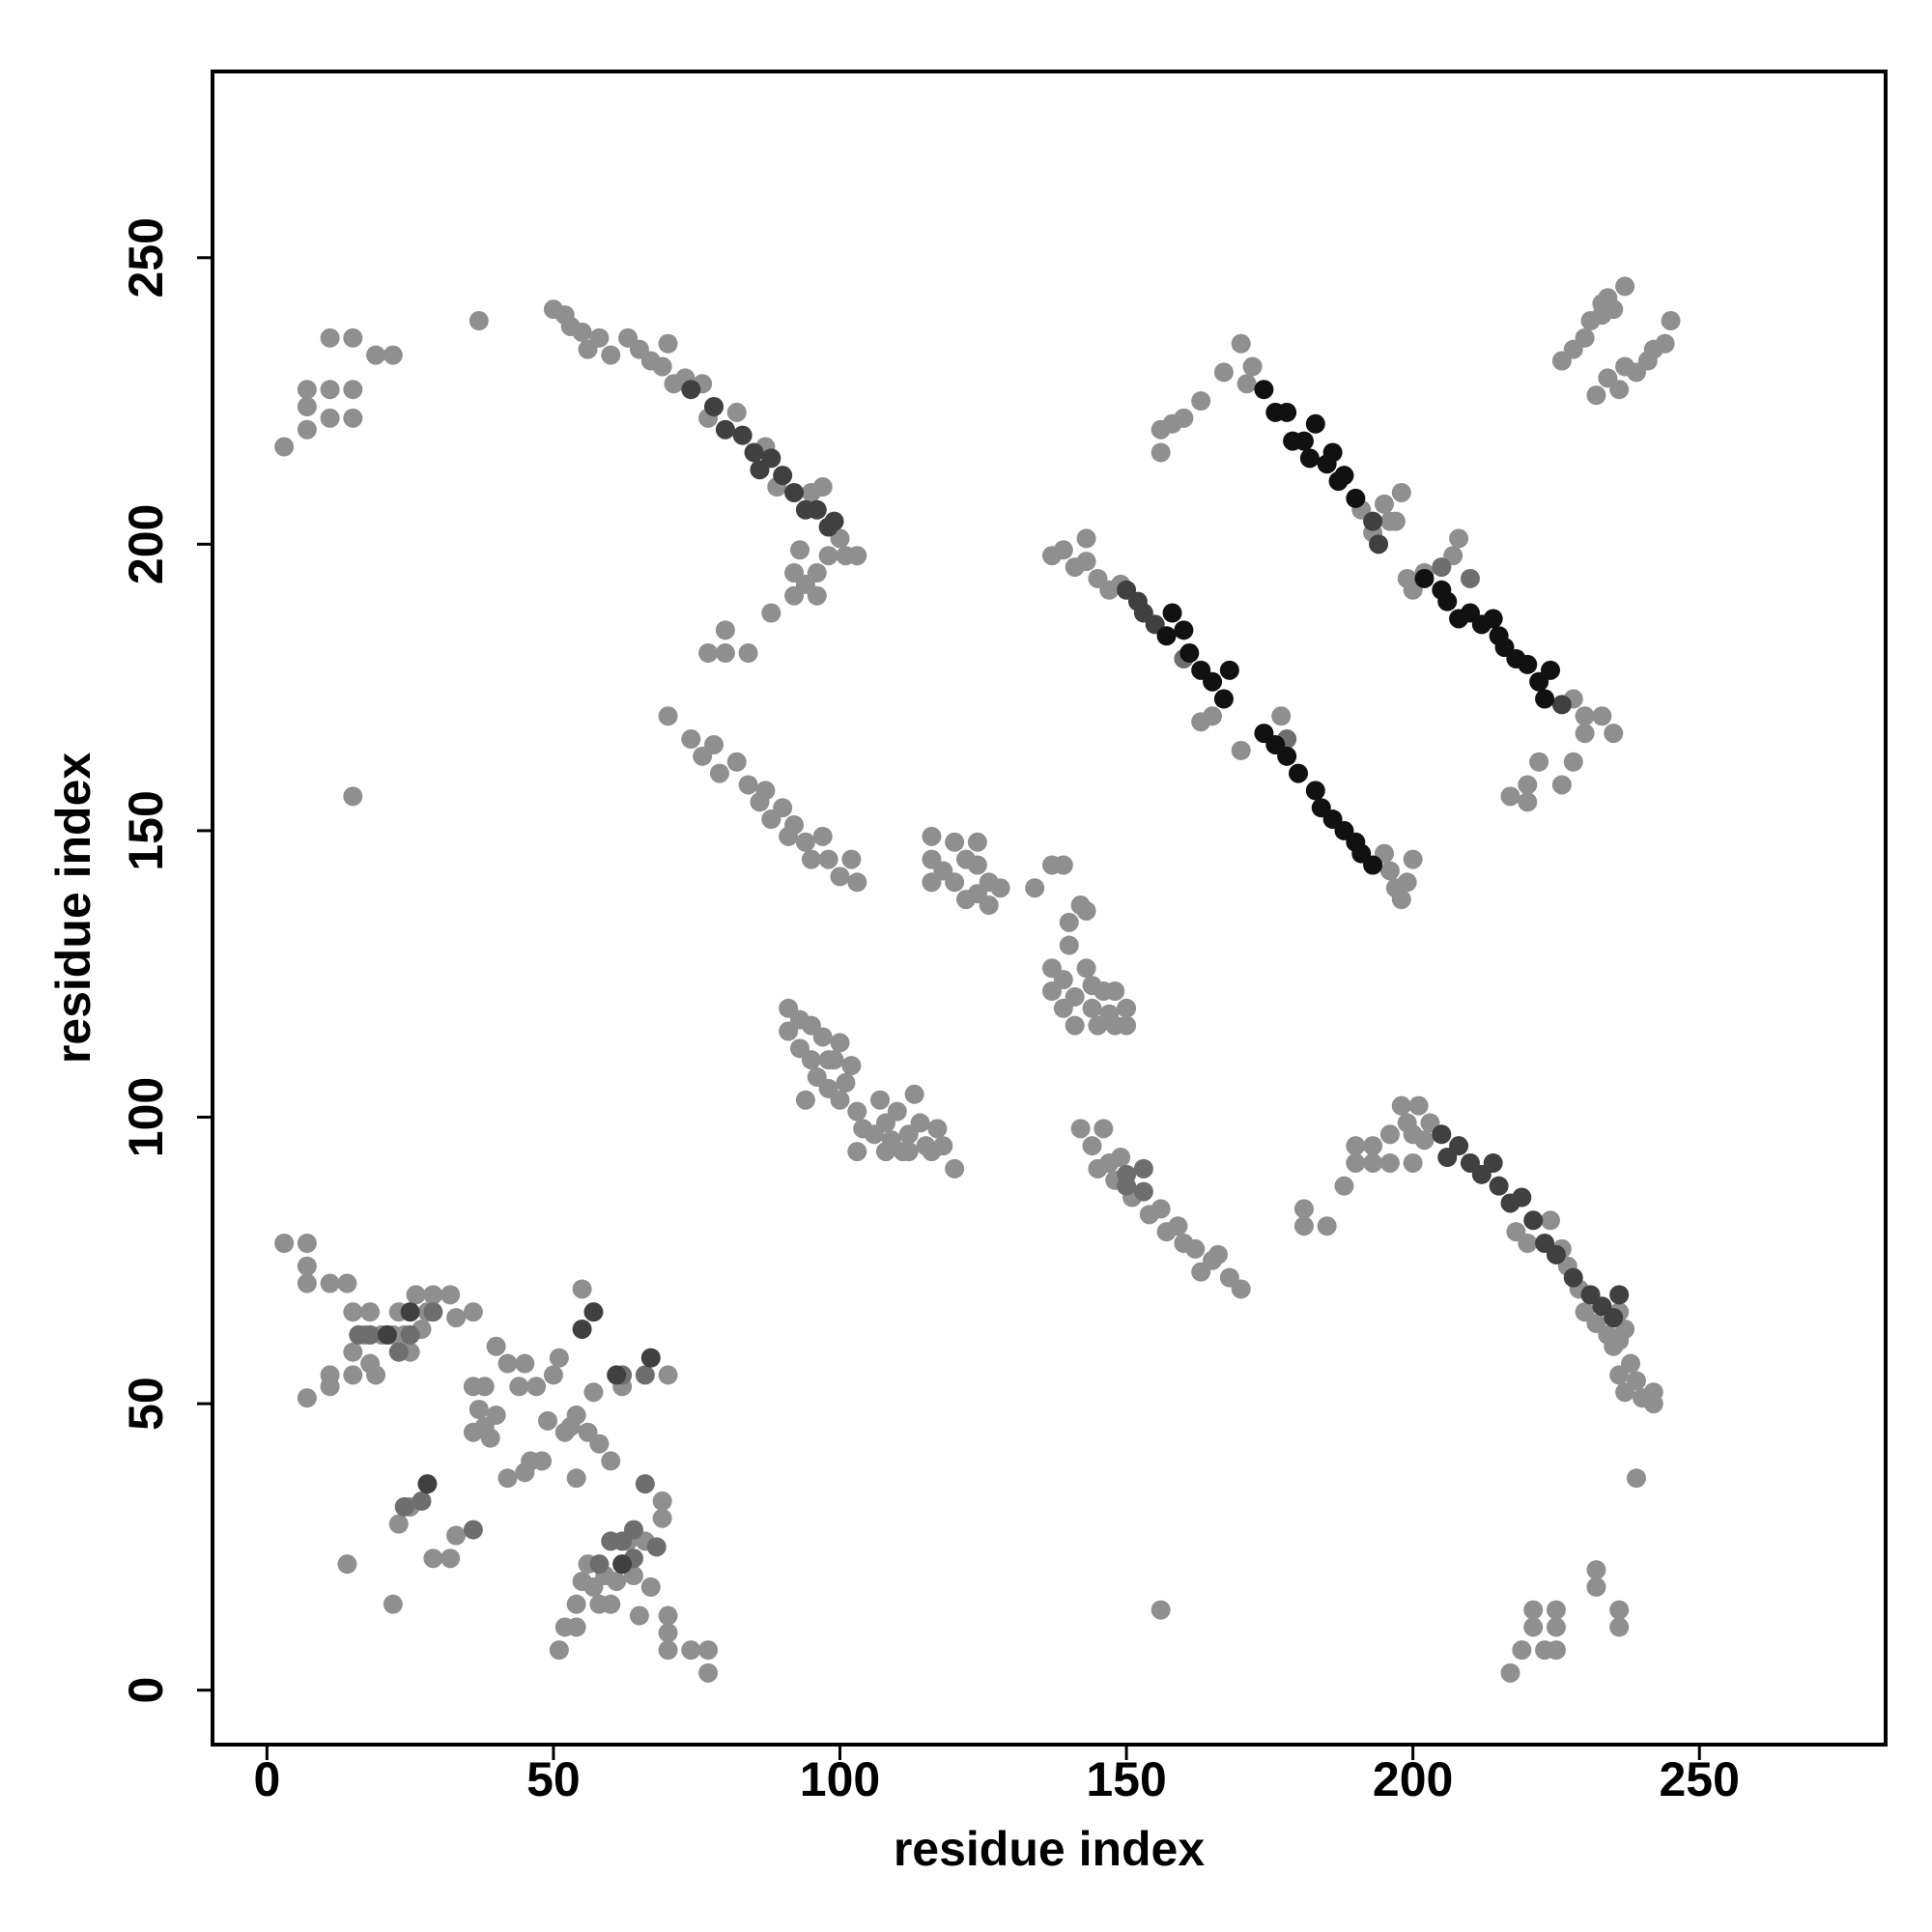 The height and width of the screenshot is (1932, 1932). I want to click on y-tick-label: 150, so click(146, 830).